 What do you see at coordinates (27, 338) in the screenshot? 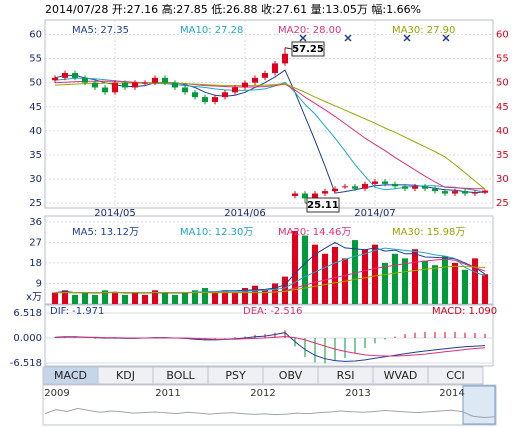
I see `y-tick-label: 0.000` at bounding box center [27, 338].